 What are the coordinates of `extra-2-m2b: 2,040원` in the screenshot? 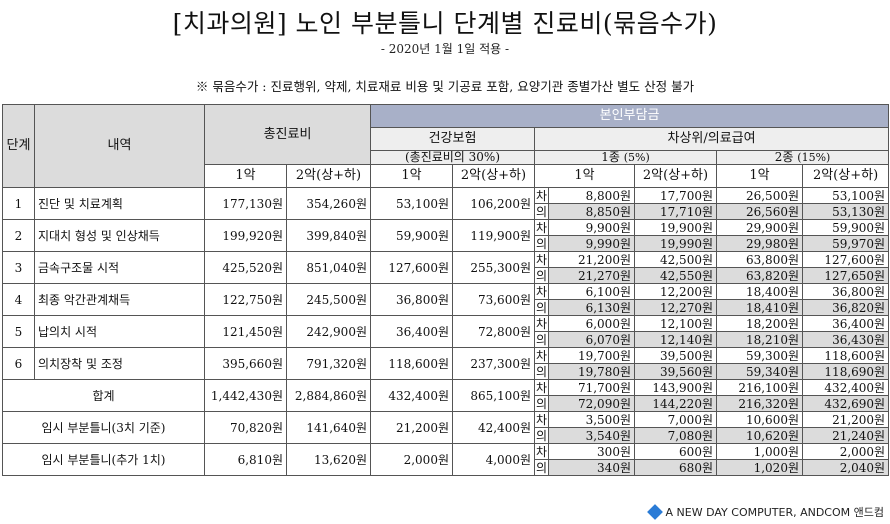 It's located at (845, 467).